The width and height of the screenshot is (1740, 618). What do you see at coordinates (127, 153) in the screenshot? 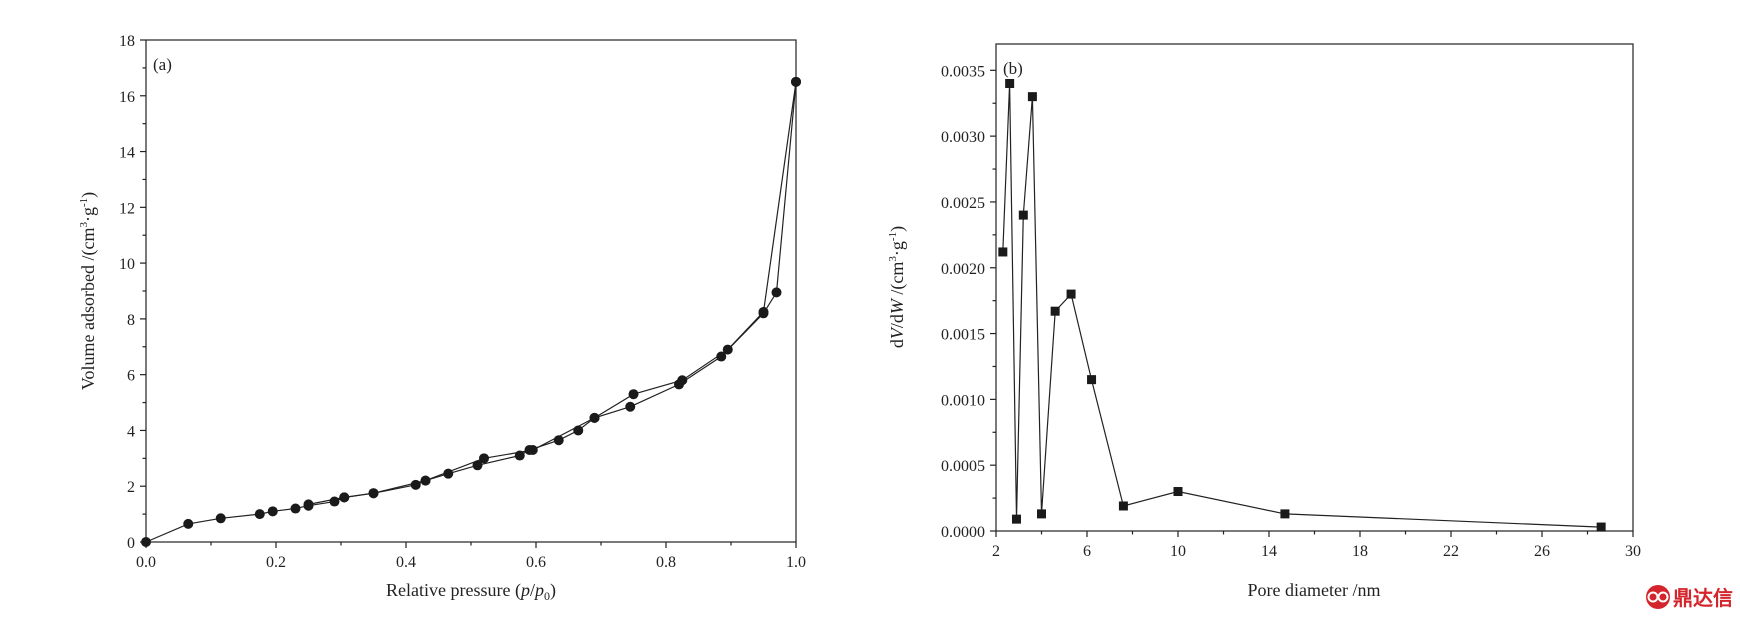
I see `y-tick-label: 14` at bounding box center [127, 153].